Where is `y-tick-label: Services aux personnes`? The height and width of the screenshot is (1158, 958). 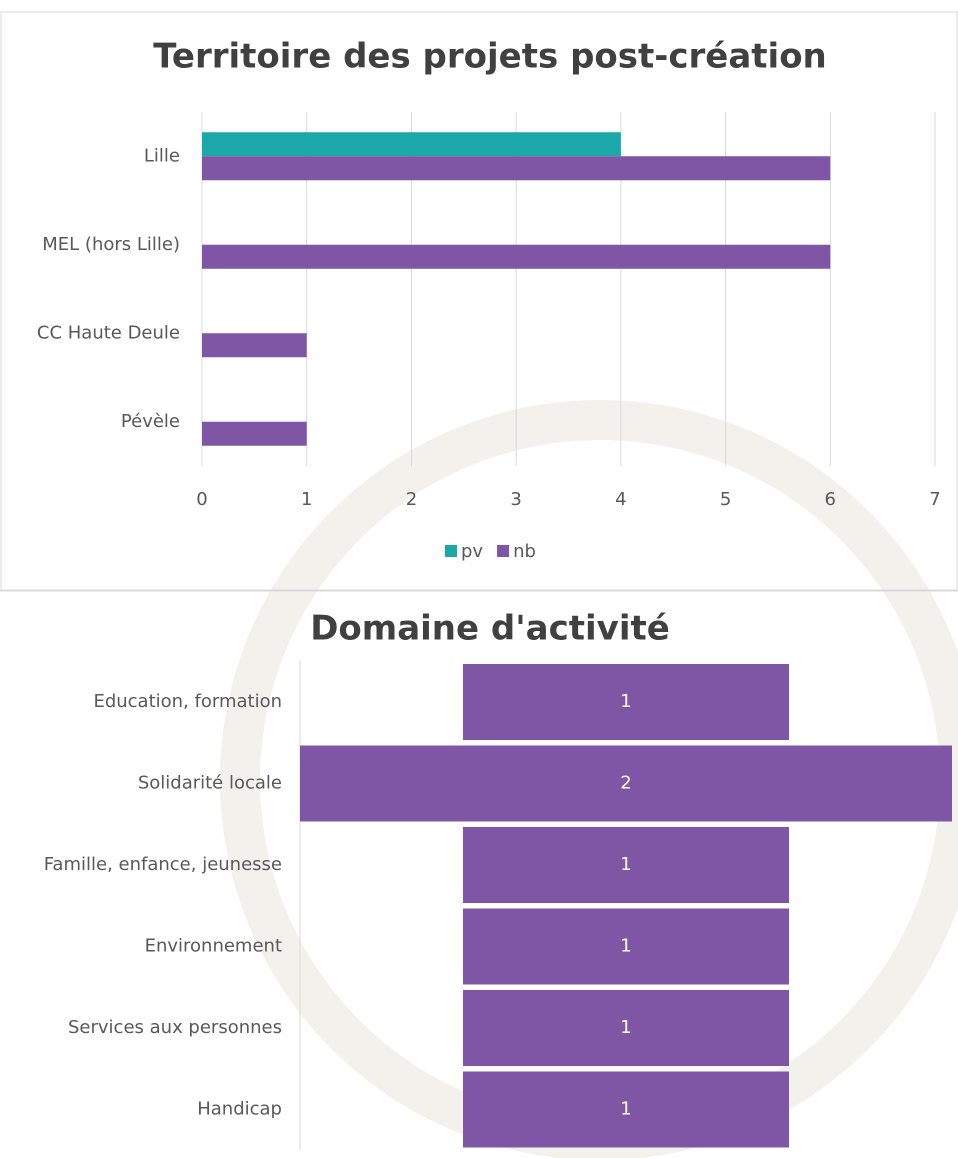 y-tick-label: Services aux personnes is located at coordinates (175, 1027).